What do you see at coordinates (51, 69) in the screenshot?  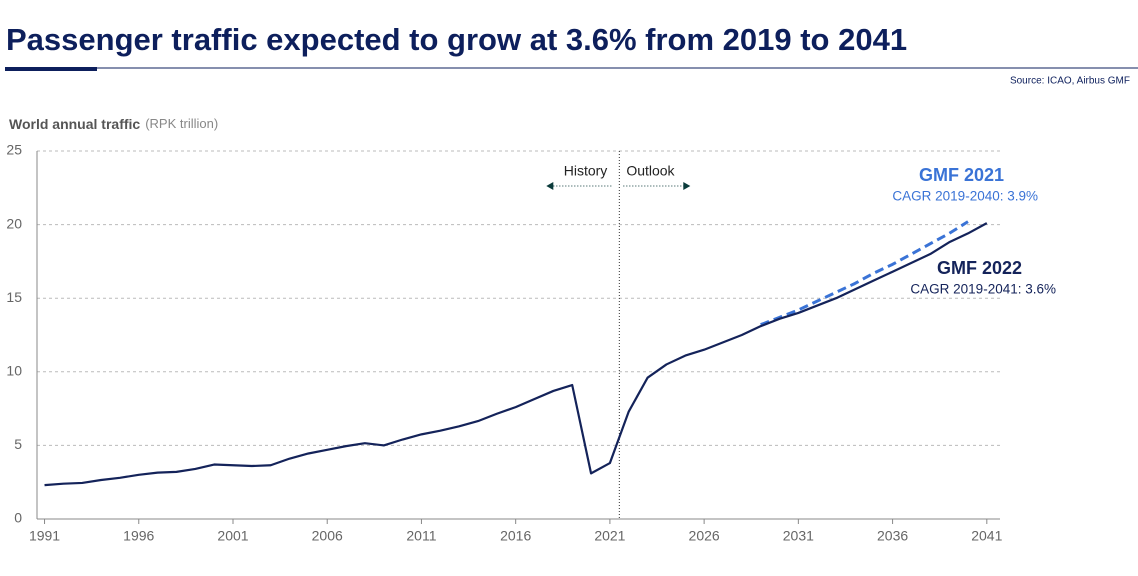 I see `title-accent` at bounding box center [51, 69].